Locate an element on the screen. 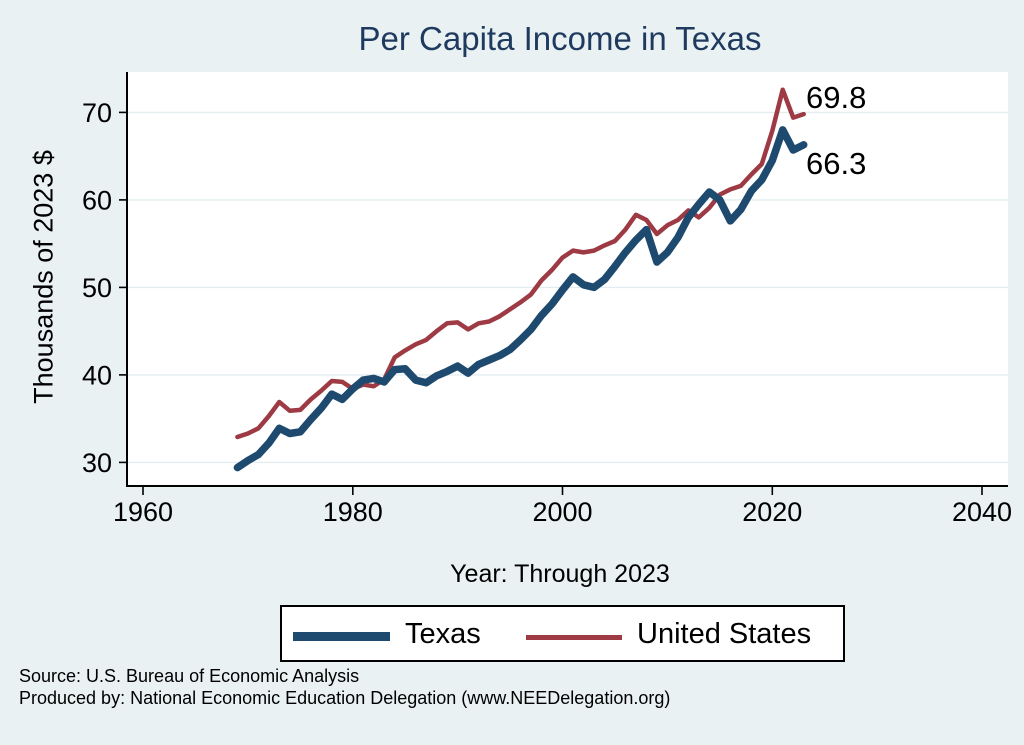 The width and height of the screenshot is (1024, 745). chart-title: Per Capita Income in Texas is located at coordinates (560, 38).